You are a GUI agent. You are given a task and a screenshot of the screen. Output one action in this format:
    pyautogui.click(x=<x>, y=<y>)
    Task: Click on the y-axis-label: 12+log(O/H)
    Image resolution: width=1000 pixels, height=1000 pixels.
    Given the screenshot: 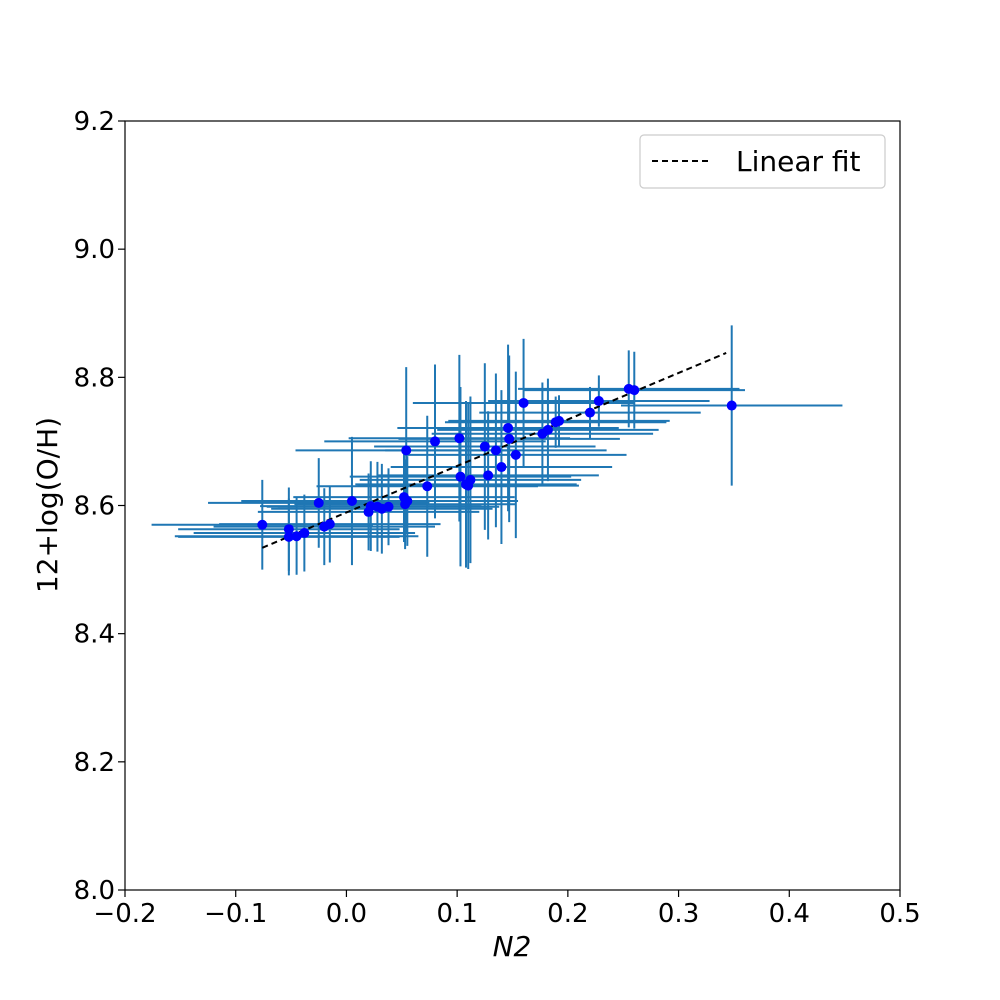 What is the action you would take?
    pyautogui.click(x=47, y=505)
    